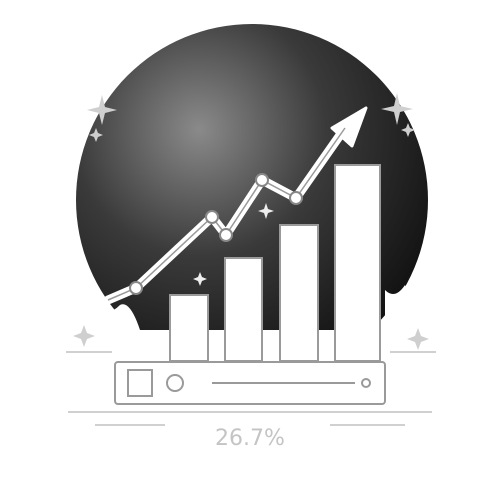  I want to click on caption: 26.7%, so click(250, 438).